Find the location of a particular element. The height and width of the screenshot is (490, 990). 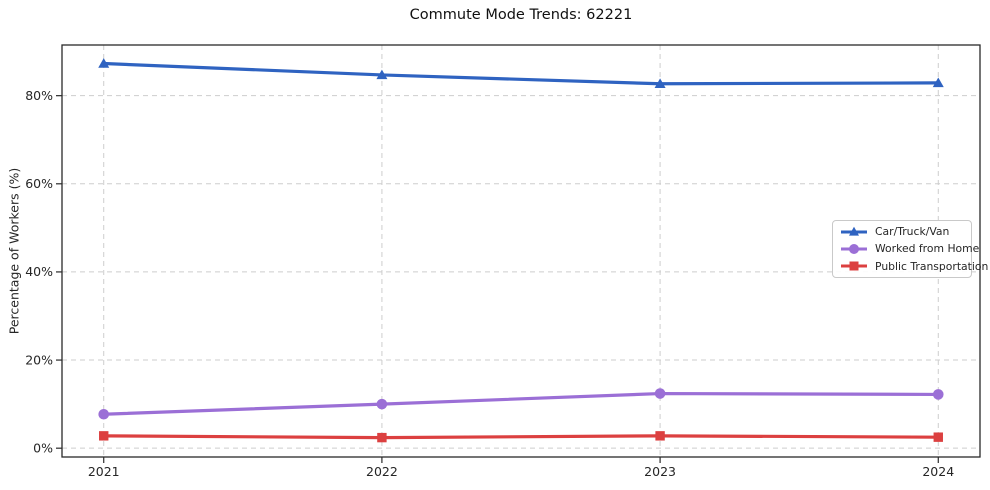

legend-label: Public Transportation is located at coordinates (932, 266).